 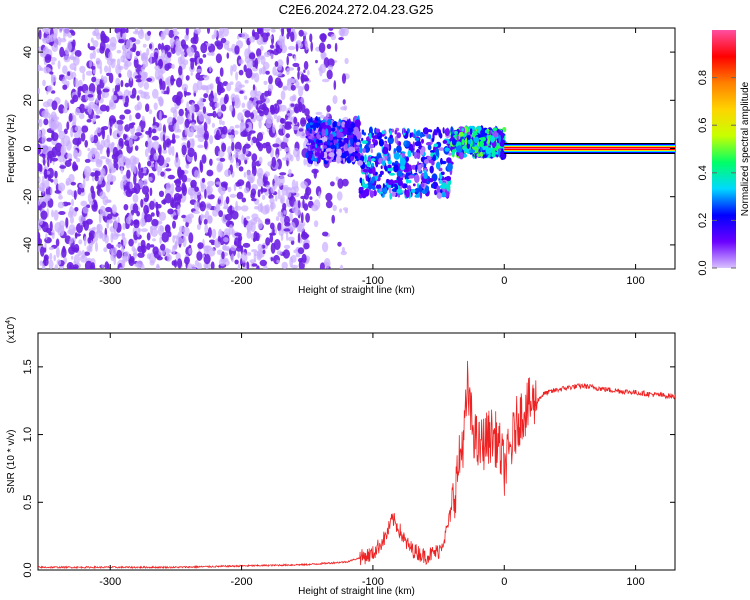 I want to click on colorbar-ticks: 0.0 0.2 0.4 0.6 0.8, so click(x=716, y=173).